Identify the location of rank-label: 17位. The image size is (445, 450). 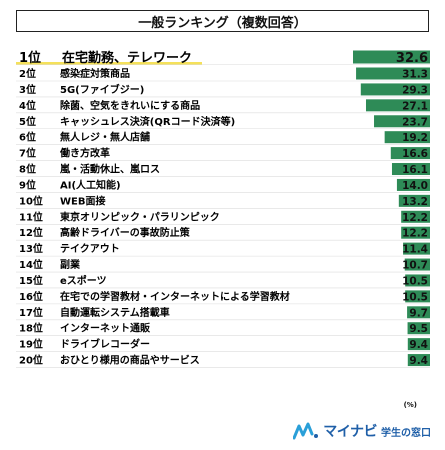
(31, 312).